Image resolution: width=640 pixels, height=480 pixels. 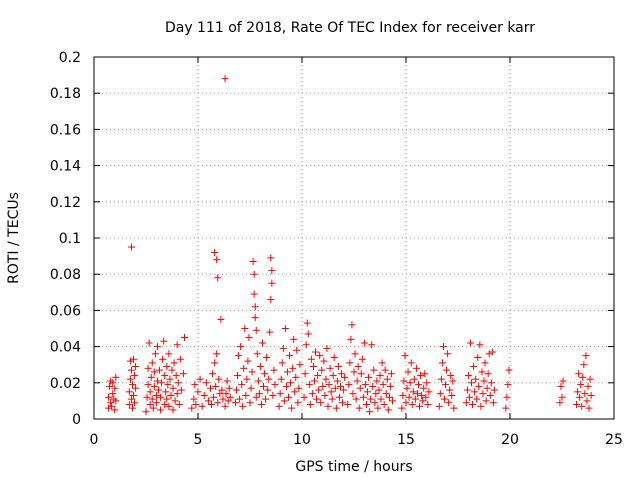 What do you see at coordinates (198, 440) in the screenshot?
I see `x-tick-label: 5` at bounding box center [198, 440].